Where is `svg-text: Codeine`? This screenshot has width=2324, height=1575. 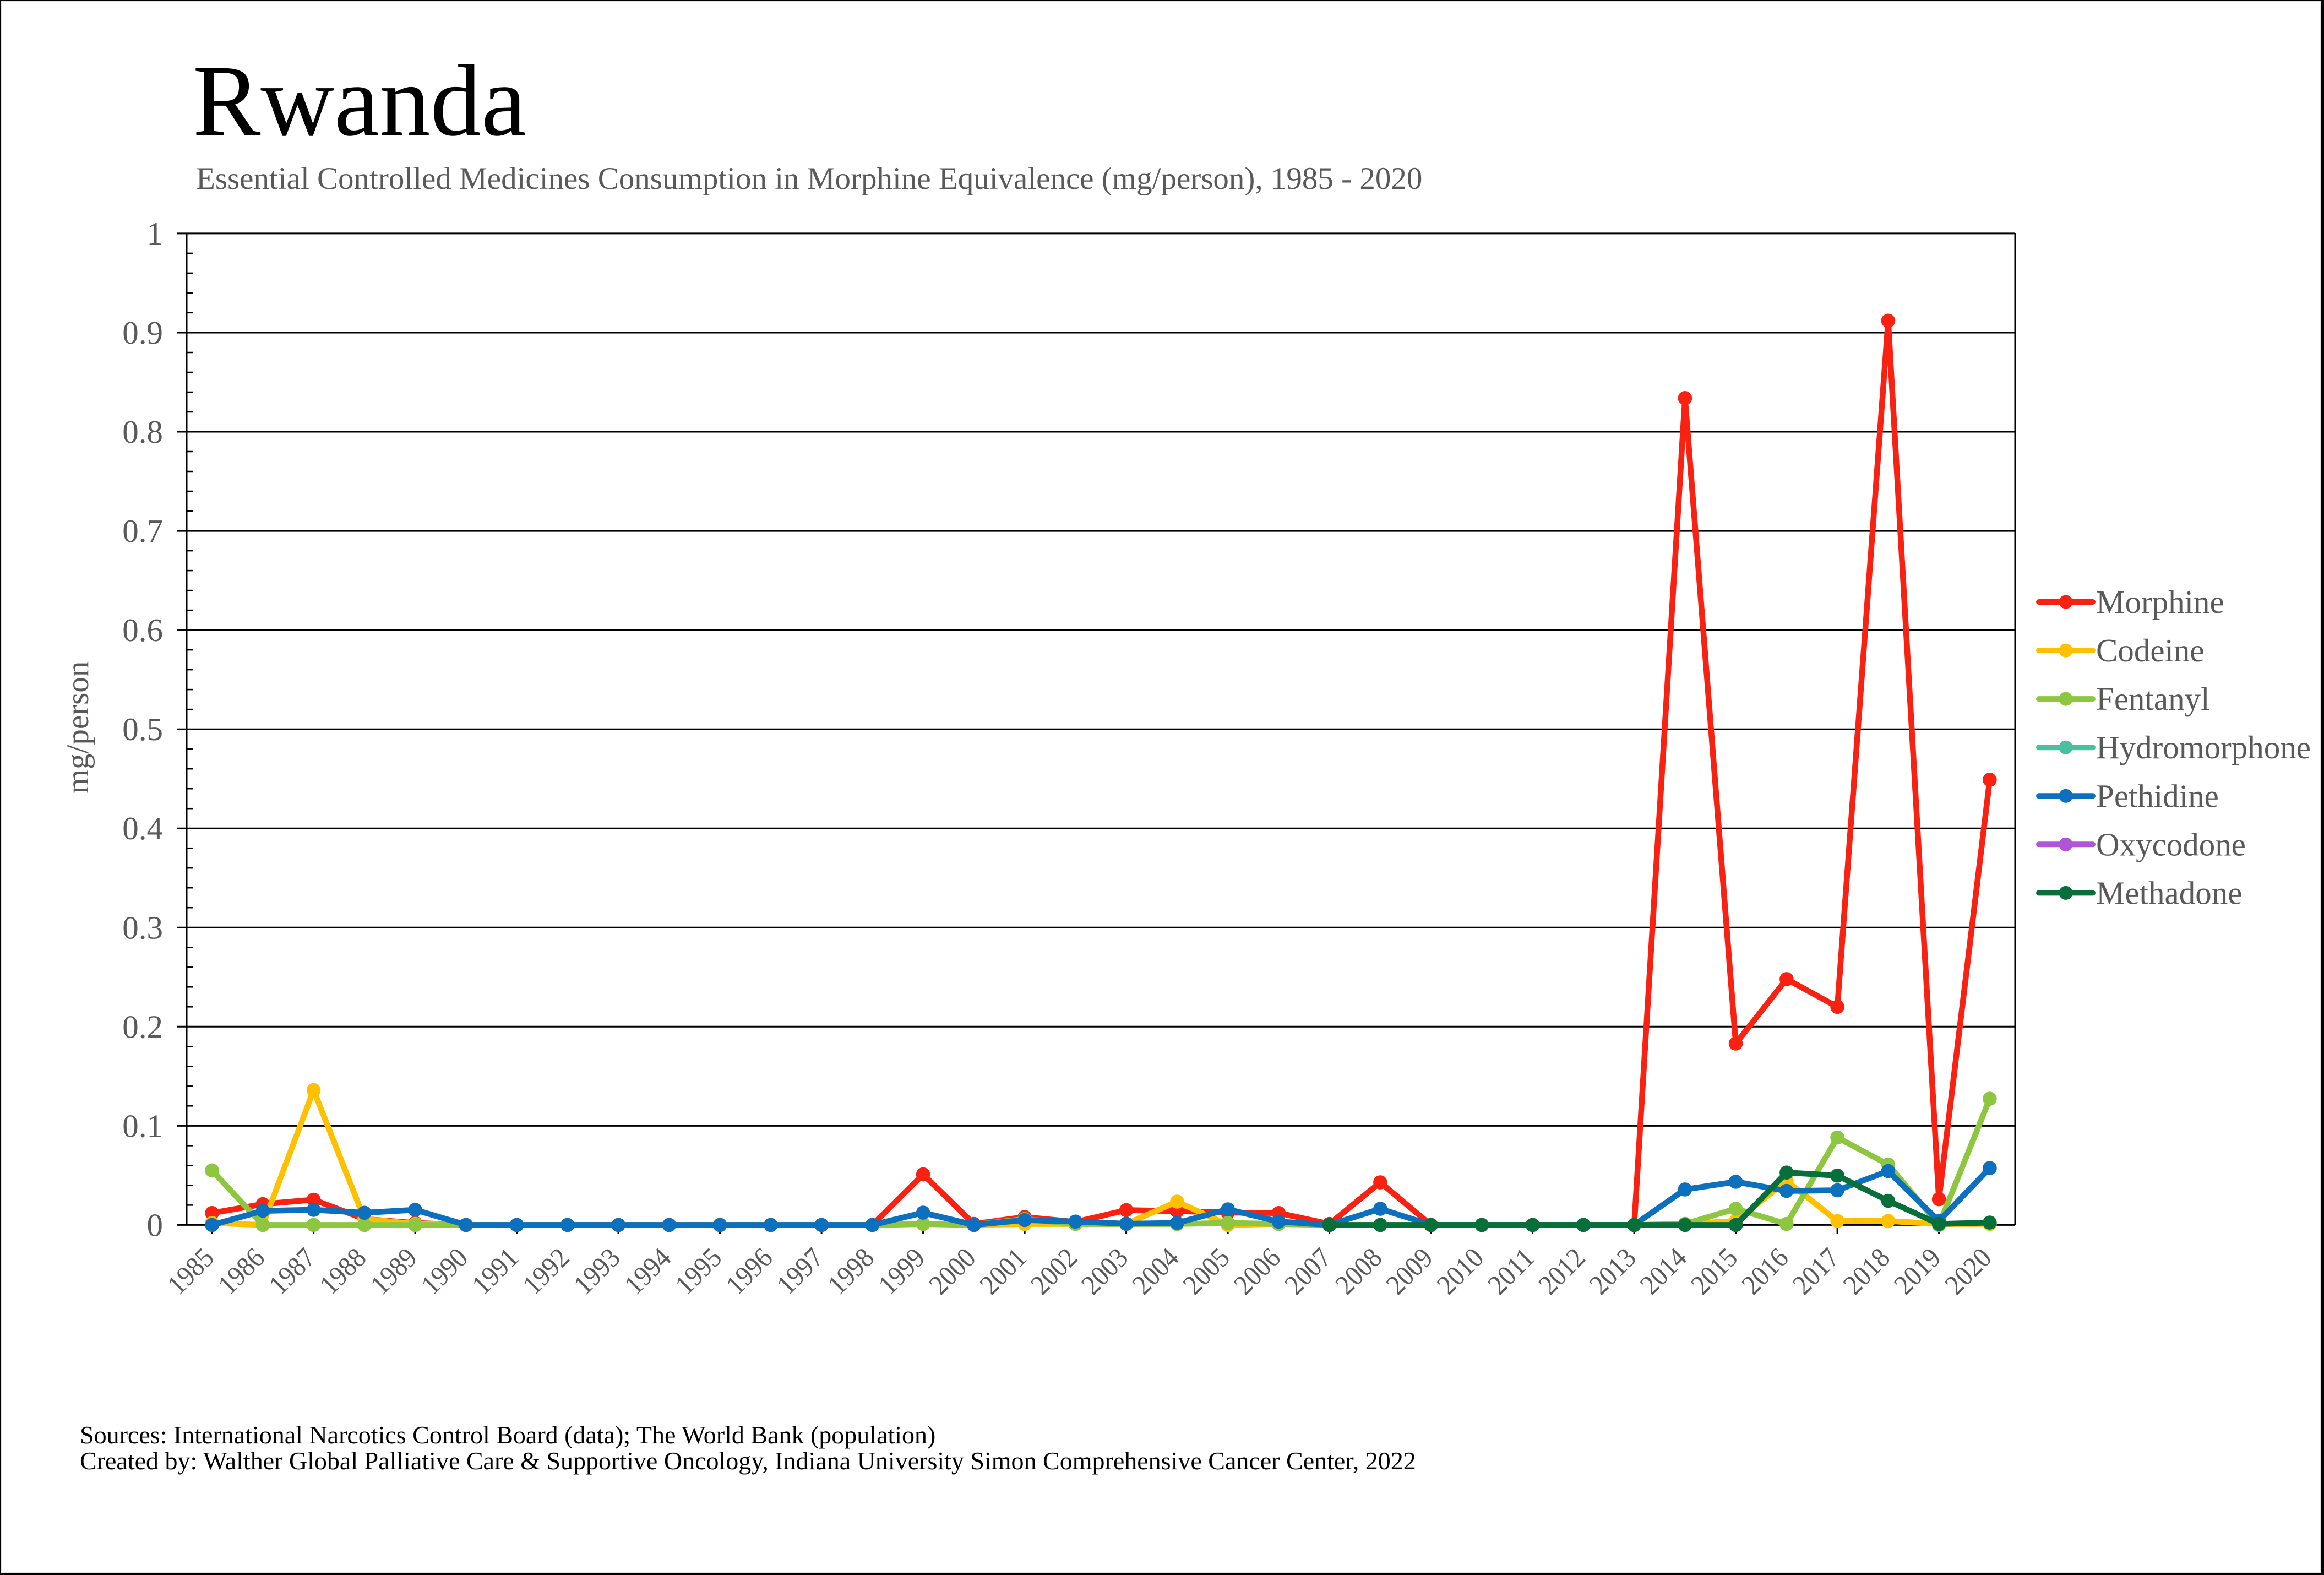 svg-text: Codeine is located at coordinates (2150, 650).